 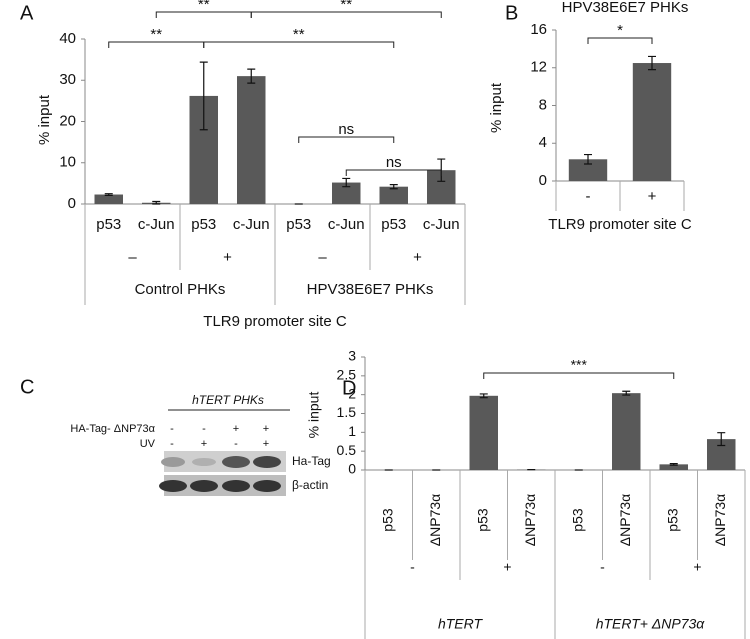 I want to click on supergroup-label: Control PHKs, so click(x=180, y=289).